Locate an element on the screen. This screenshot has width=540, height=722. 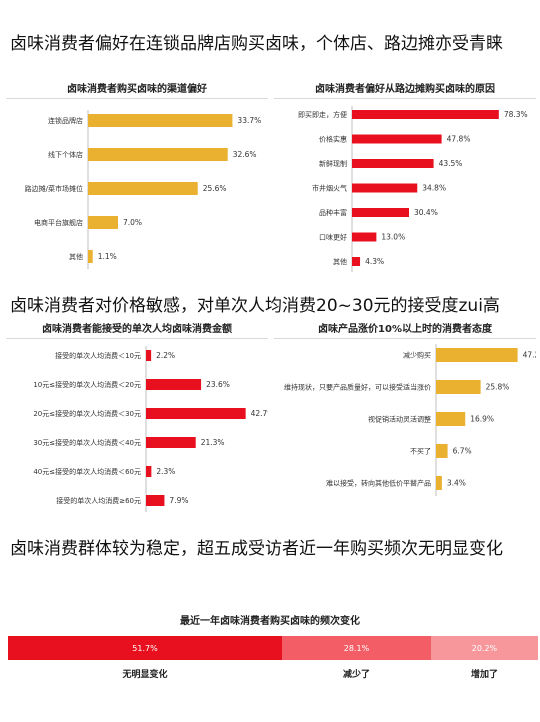
category-label: 减少购买 is located at coordinates (417, 355).